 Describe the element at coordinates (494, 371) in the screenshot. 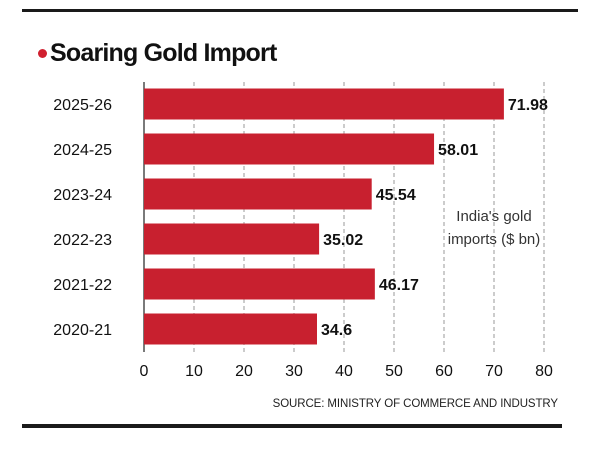

I see `x-tick-label: 70` at that location.